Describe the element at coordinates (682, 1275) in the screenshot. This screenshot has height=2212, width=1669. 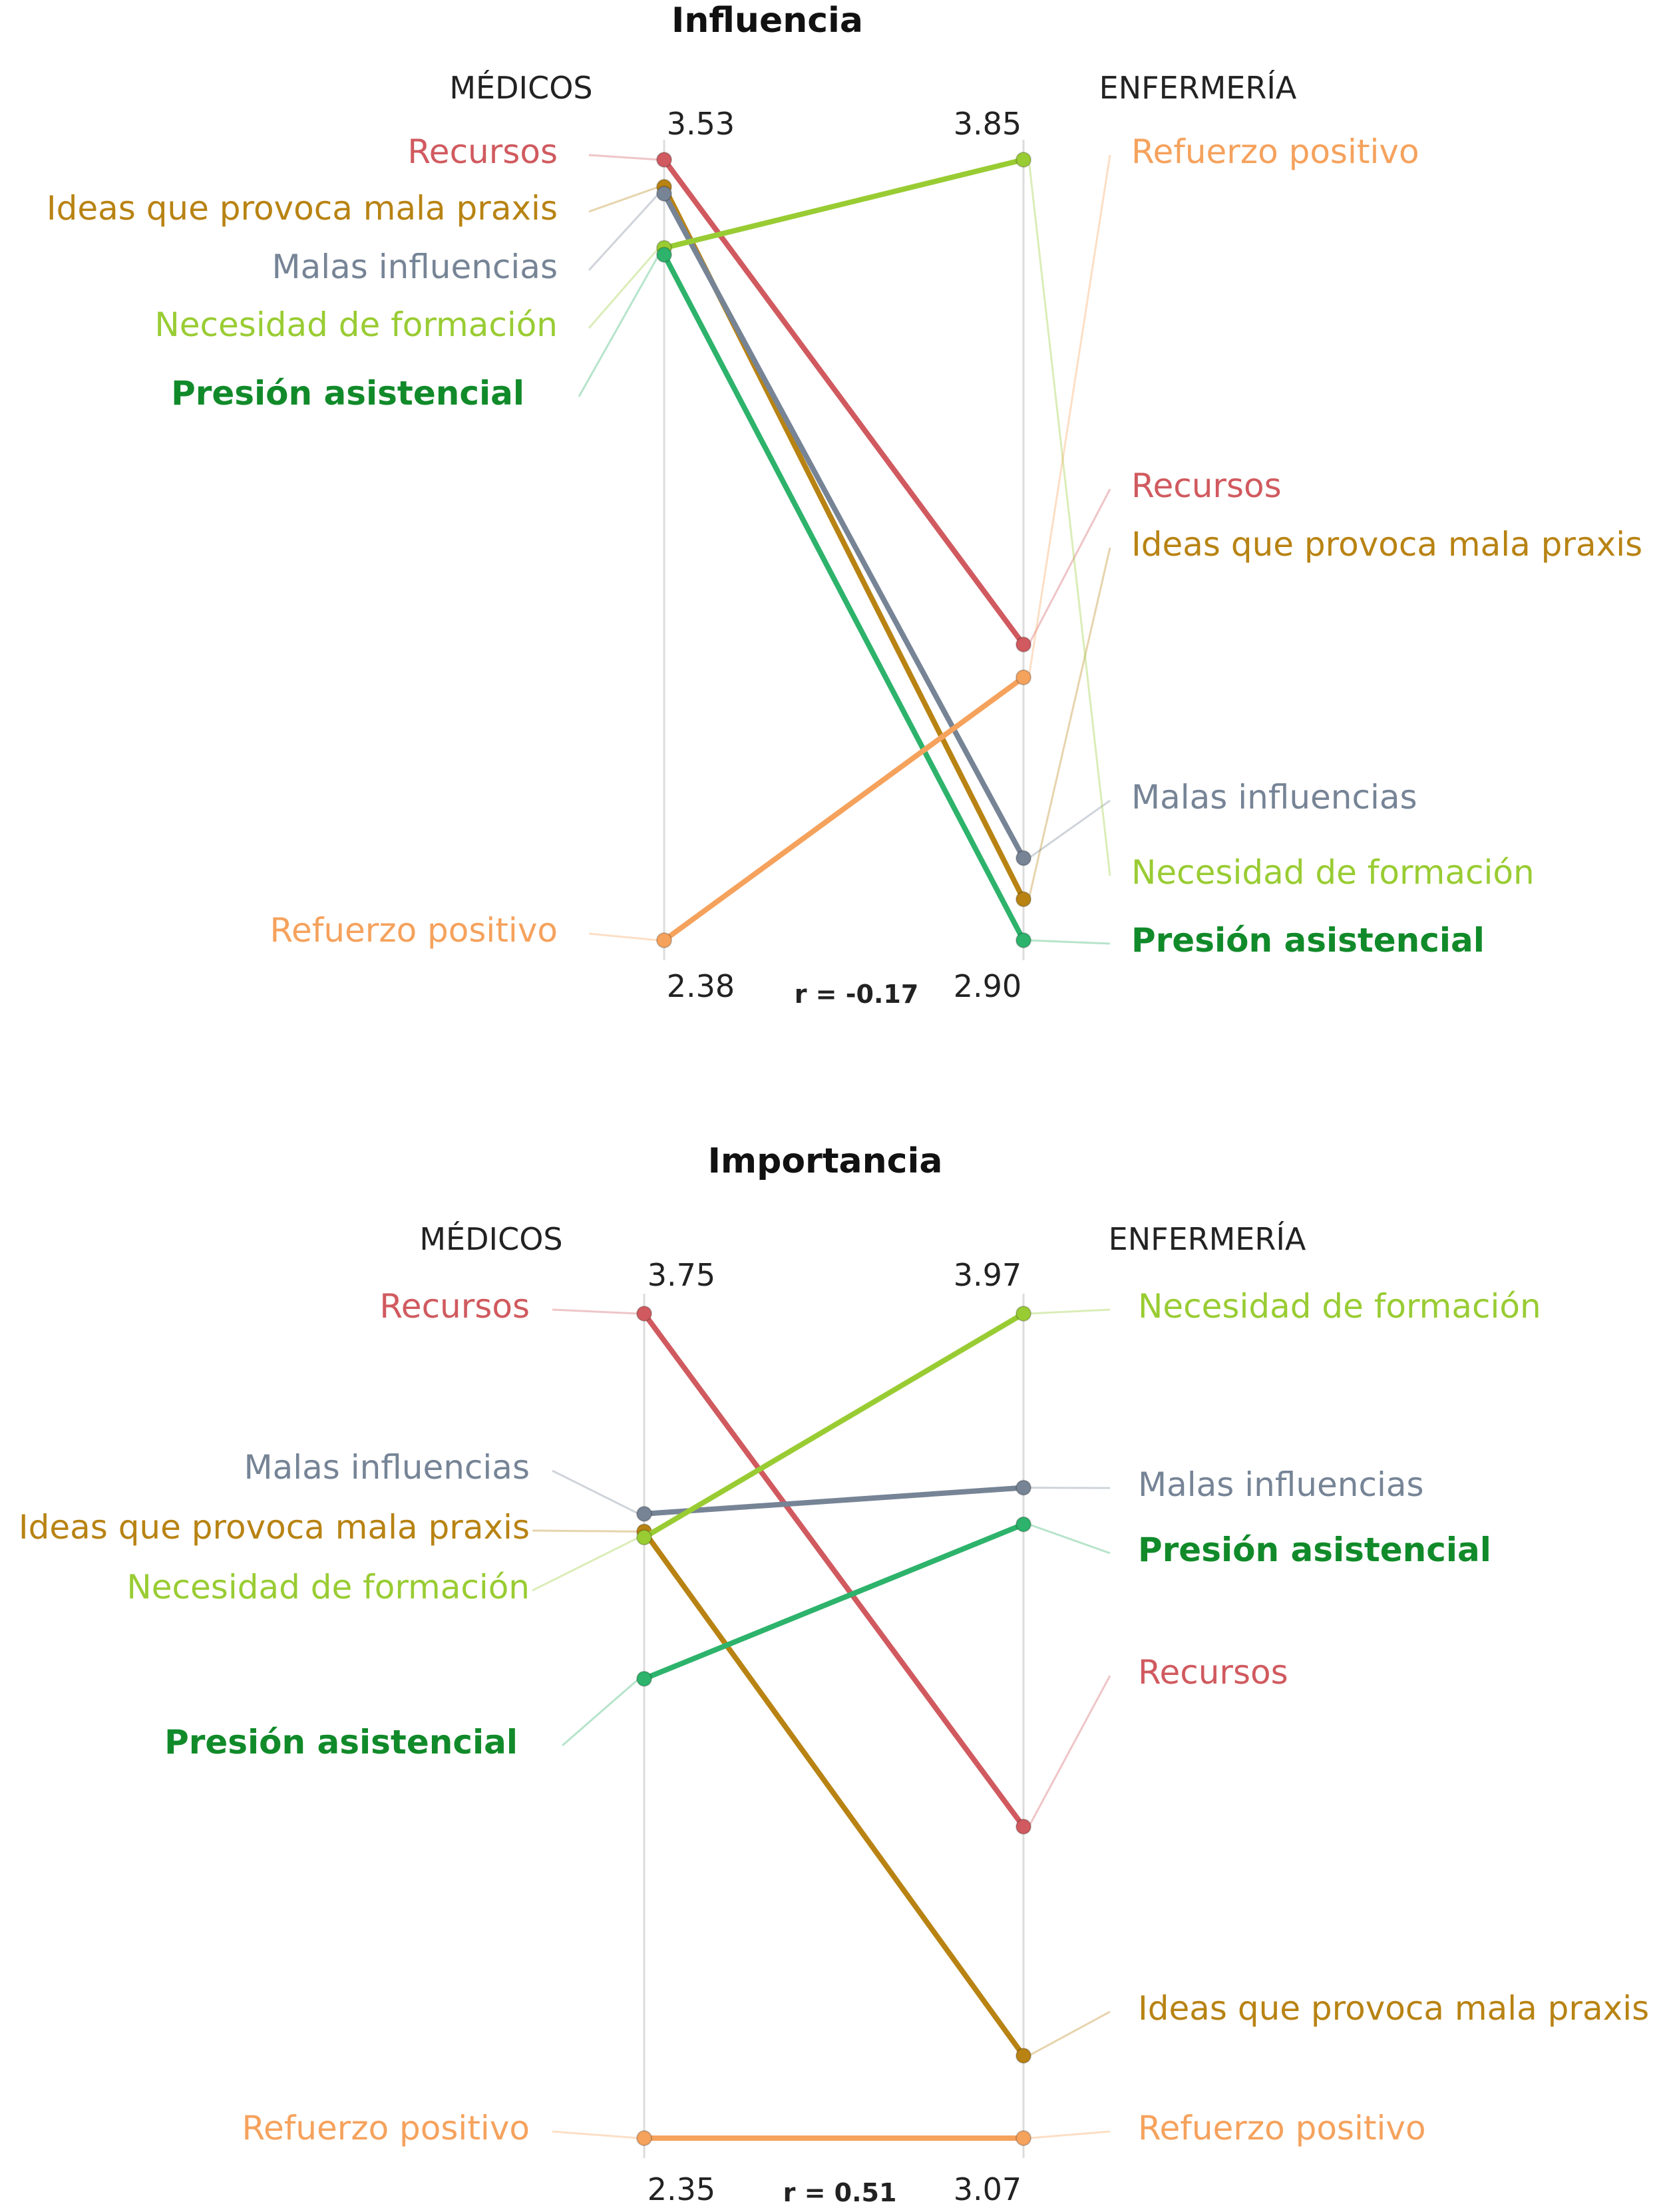
I see `left-max-tick: 3.75` at that location.